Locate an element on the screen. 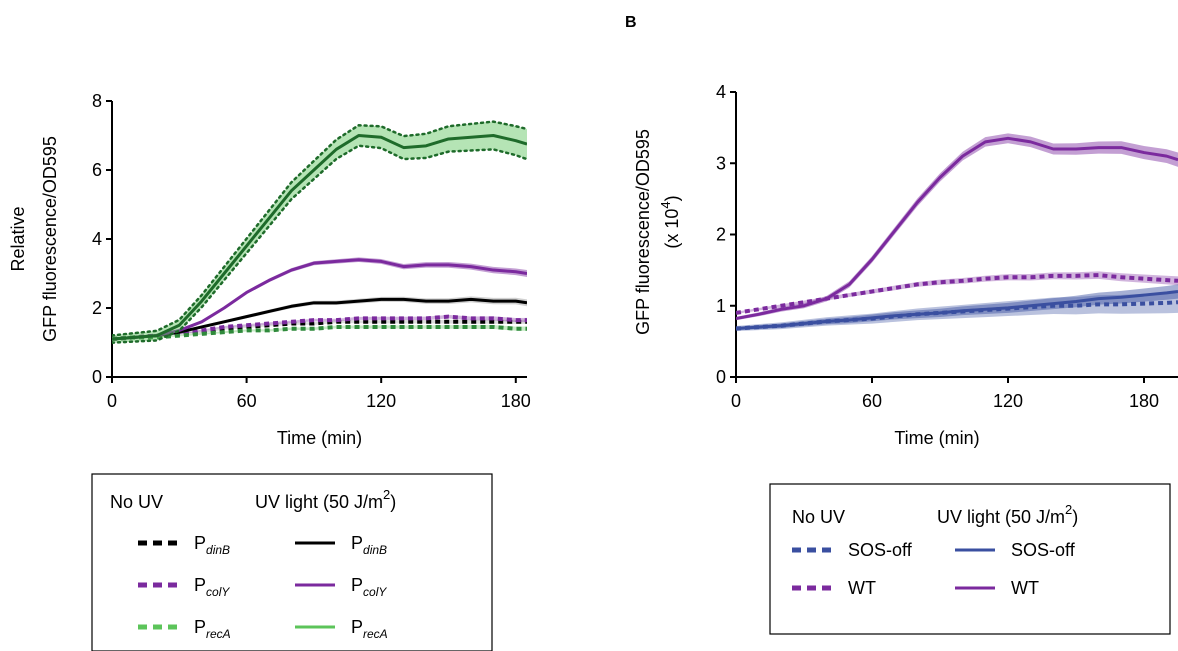 The image size is (1178, 651). legend-label-uv: PrecA is located at coordinates (369, 629).